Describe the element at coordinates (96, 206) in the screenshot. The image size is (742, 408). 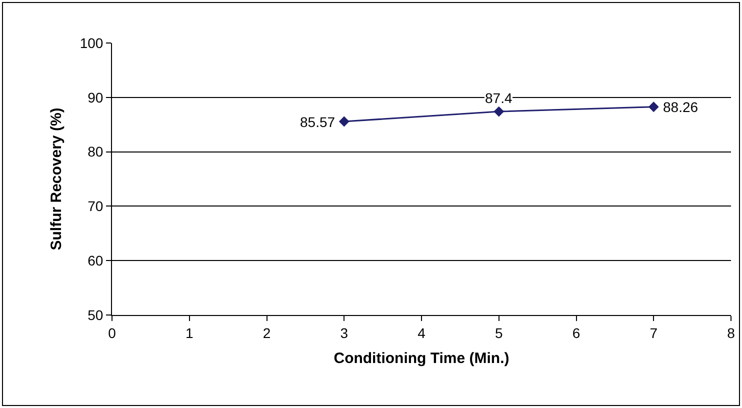
I see `y-tick-label: 70` at that location.